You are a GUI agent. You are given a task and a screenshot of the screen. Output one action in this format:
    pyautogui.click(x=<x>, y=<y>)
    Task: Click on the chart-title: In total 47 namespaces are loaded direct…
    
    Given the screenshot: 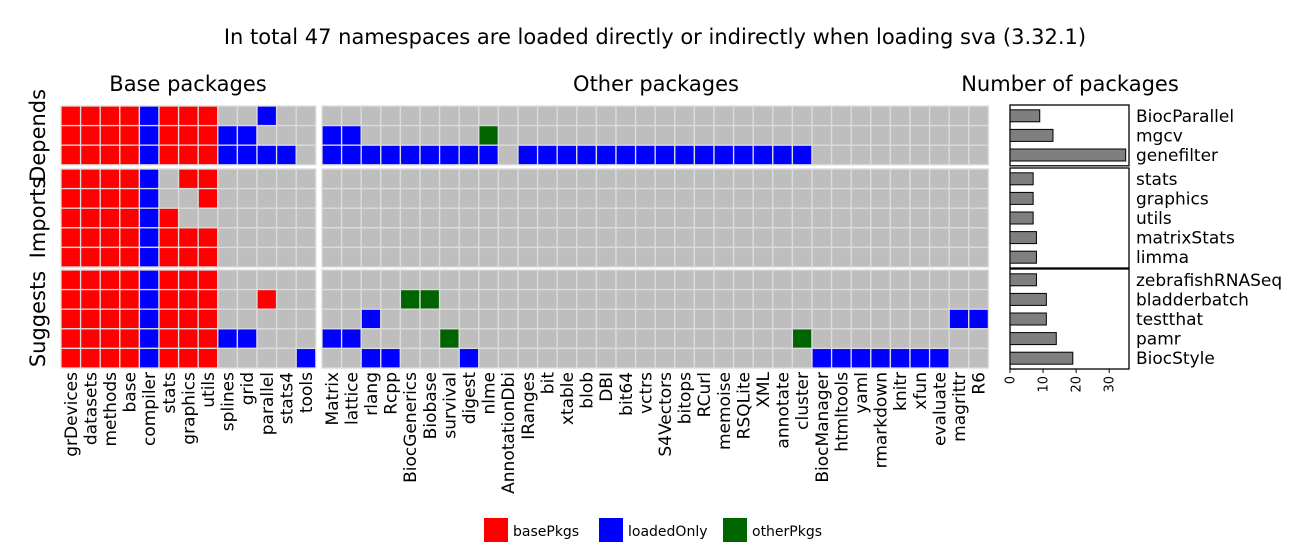 What is the action you would take?
    pyautogui.click(x=655, y=37)
    